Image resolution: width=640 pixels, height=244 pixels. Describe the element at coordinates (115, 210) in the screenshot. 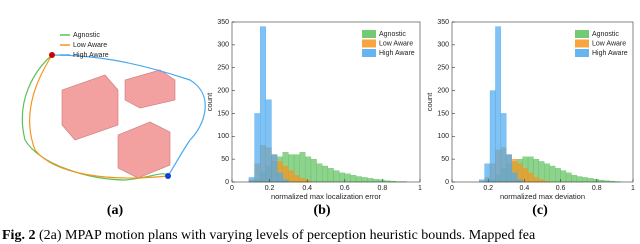

I see `panel-label: (a)` at that location.